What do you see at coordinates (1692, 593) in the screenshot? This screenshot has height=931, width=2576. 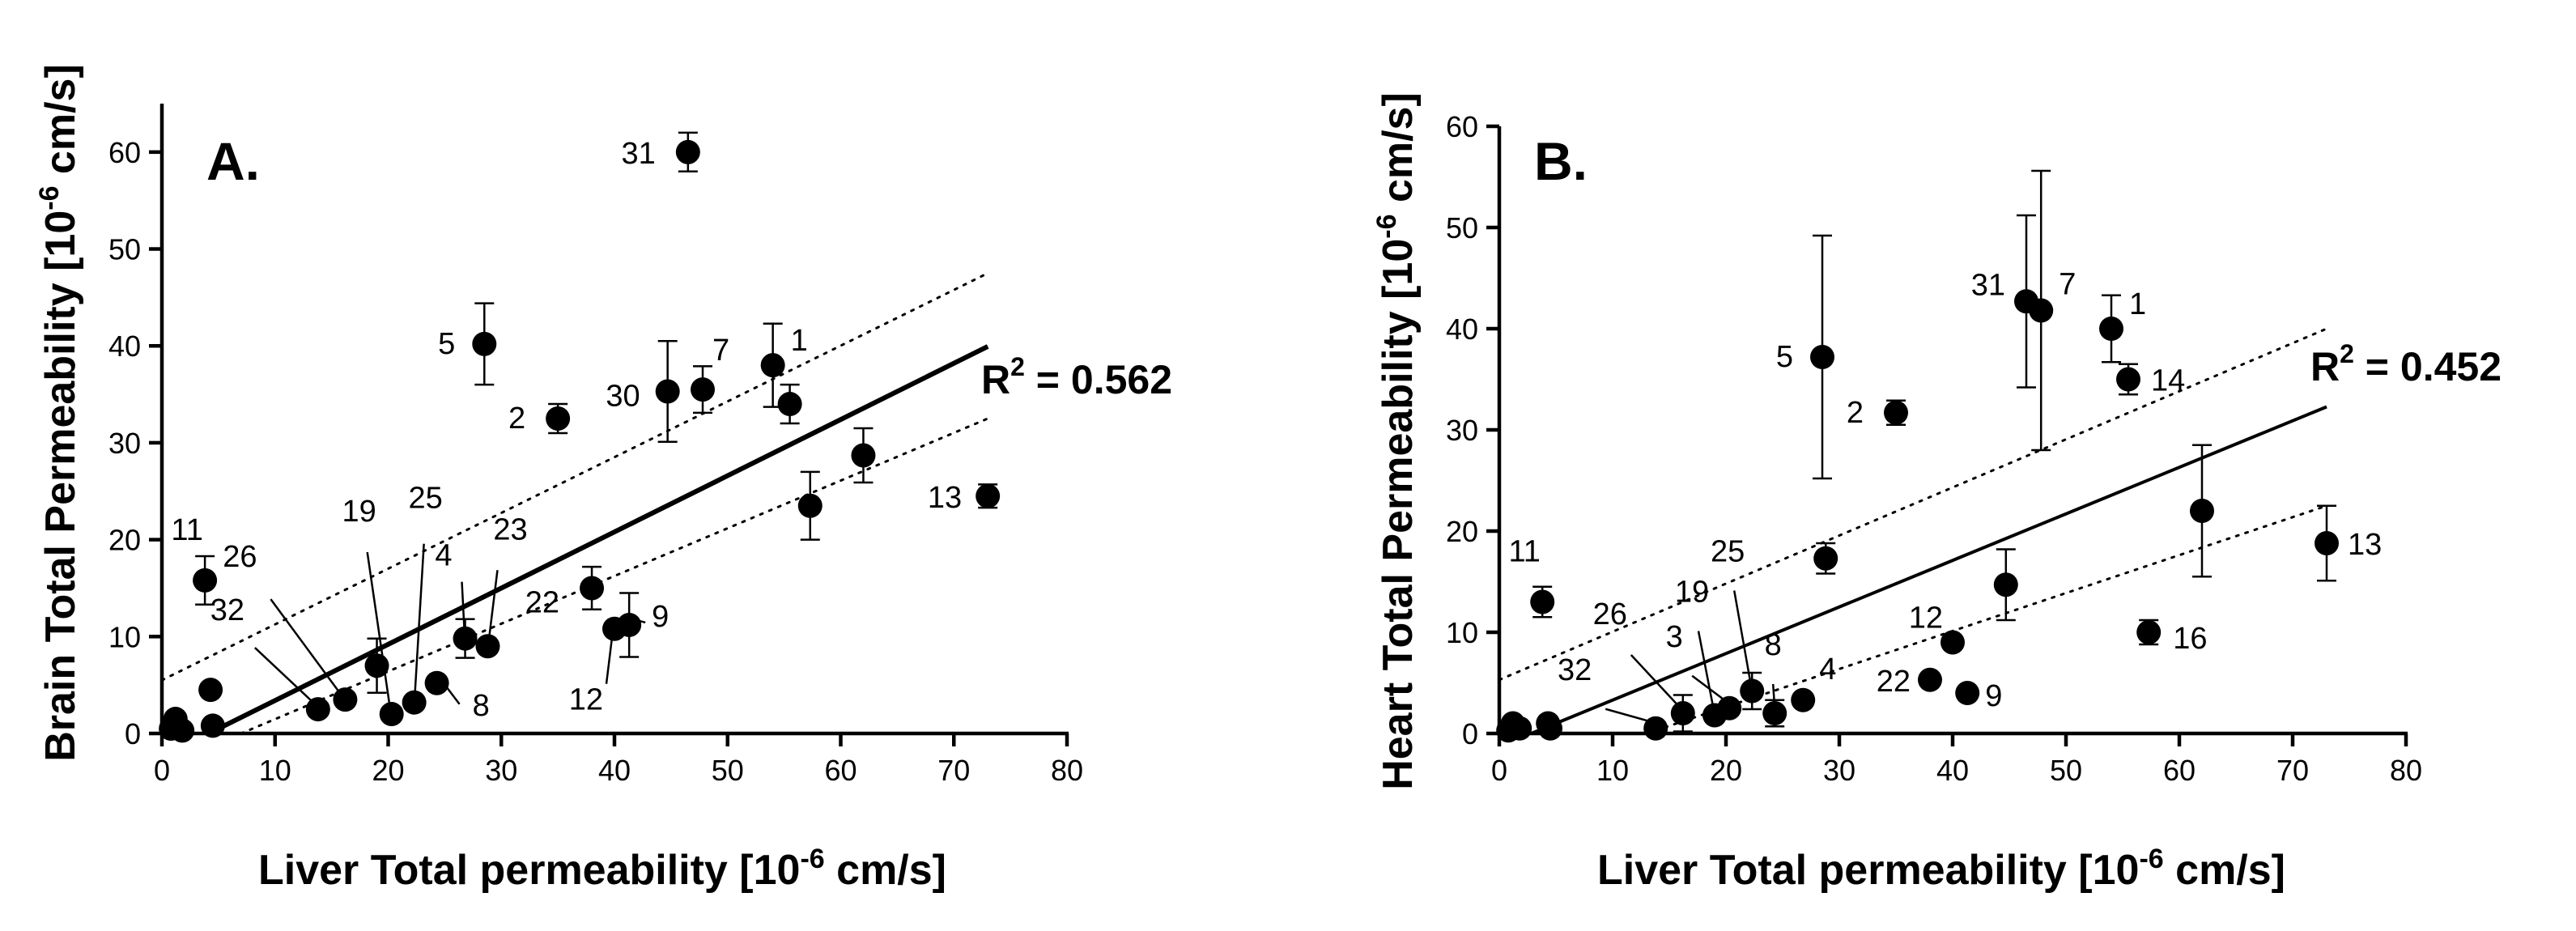 I see `point-label: 19` at bounding box center [1692, 593].